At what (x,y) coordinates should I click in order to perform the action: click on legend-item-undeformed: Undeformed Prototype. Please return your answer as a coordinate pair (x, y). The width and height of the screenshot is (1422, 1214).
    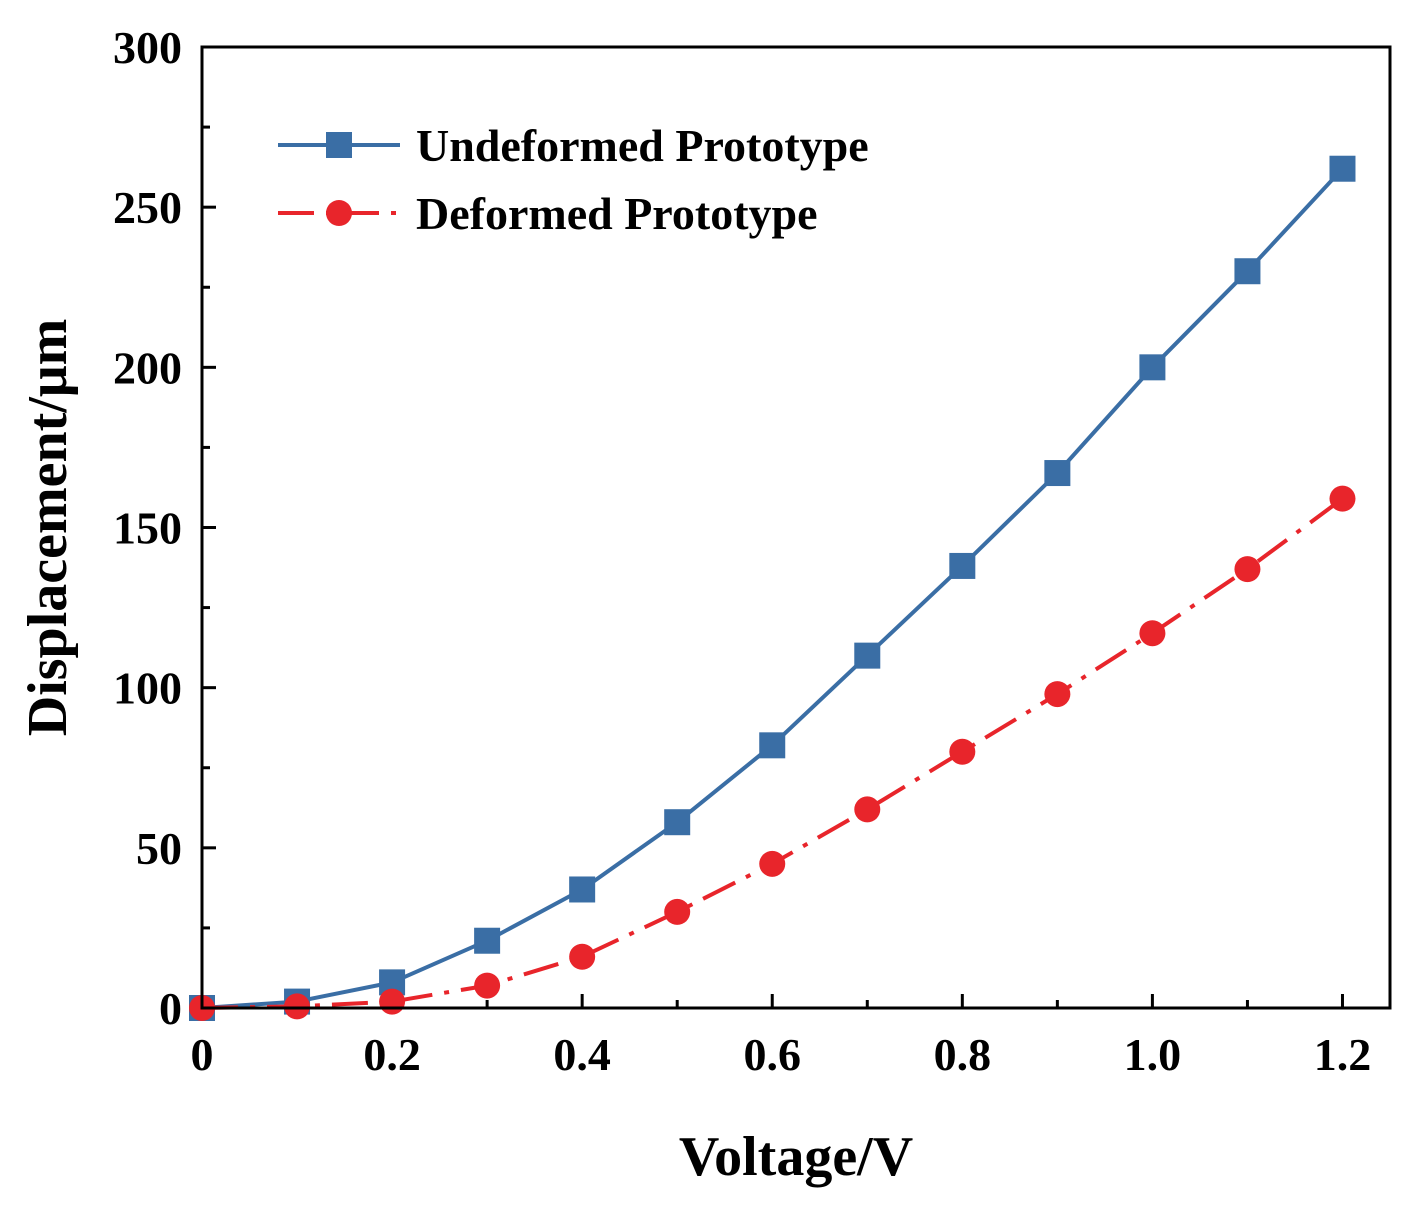
    Looking at the image, I should click on (573, 145).